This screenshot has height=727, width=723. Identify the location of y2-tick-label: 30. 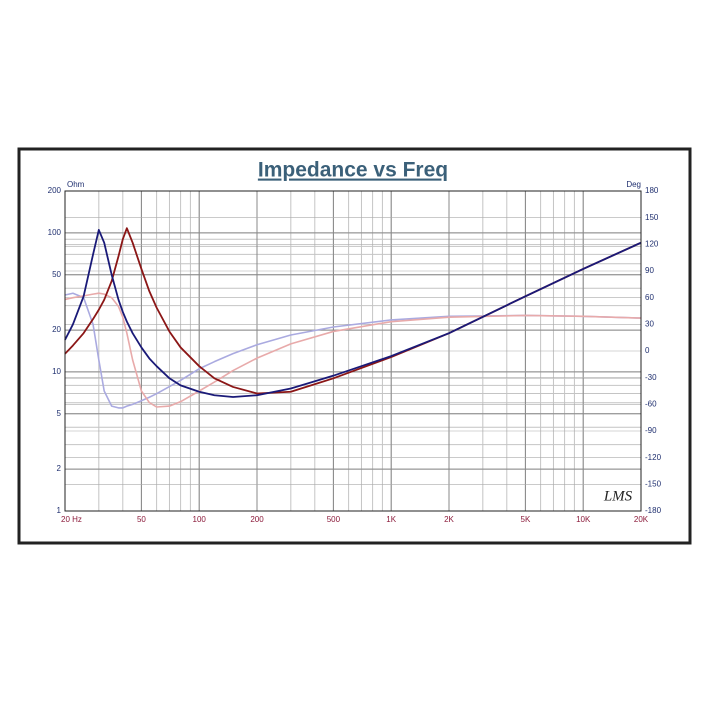
(649, 323).